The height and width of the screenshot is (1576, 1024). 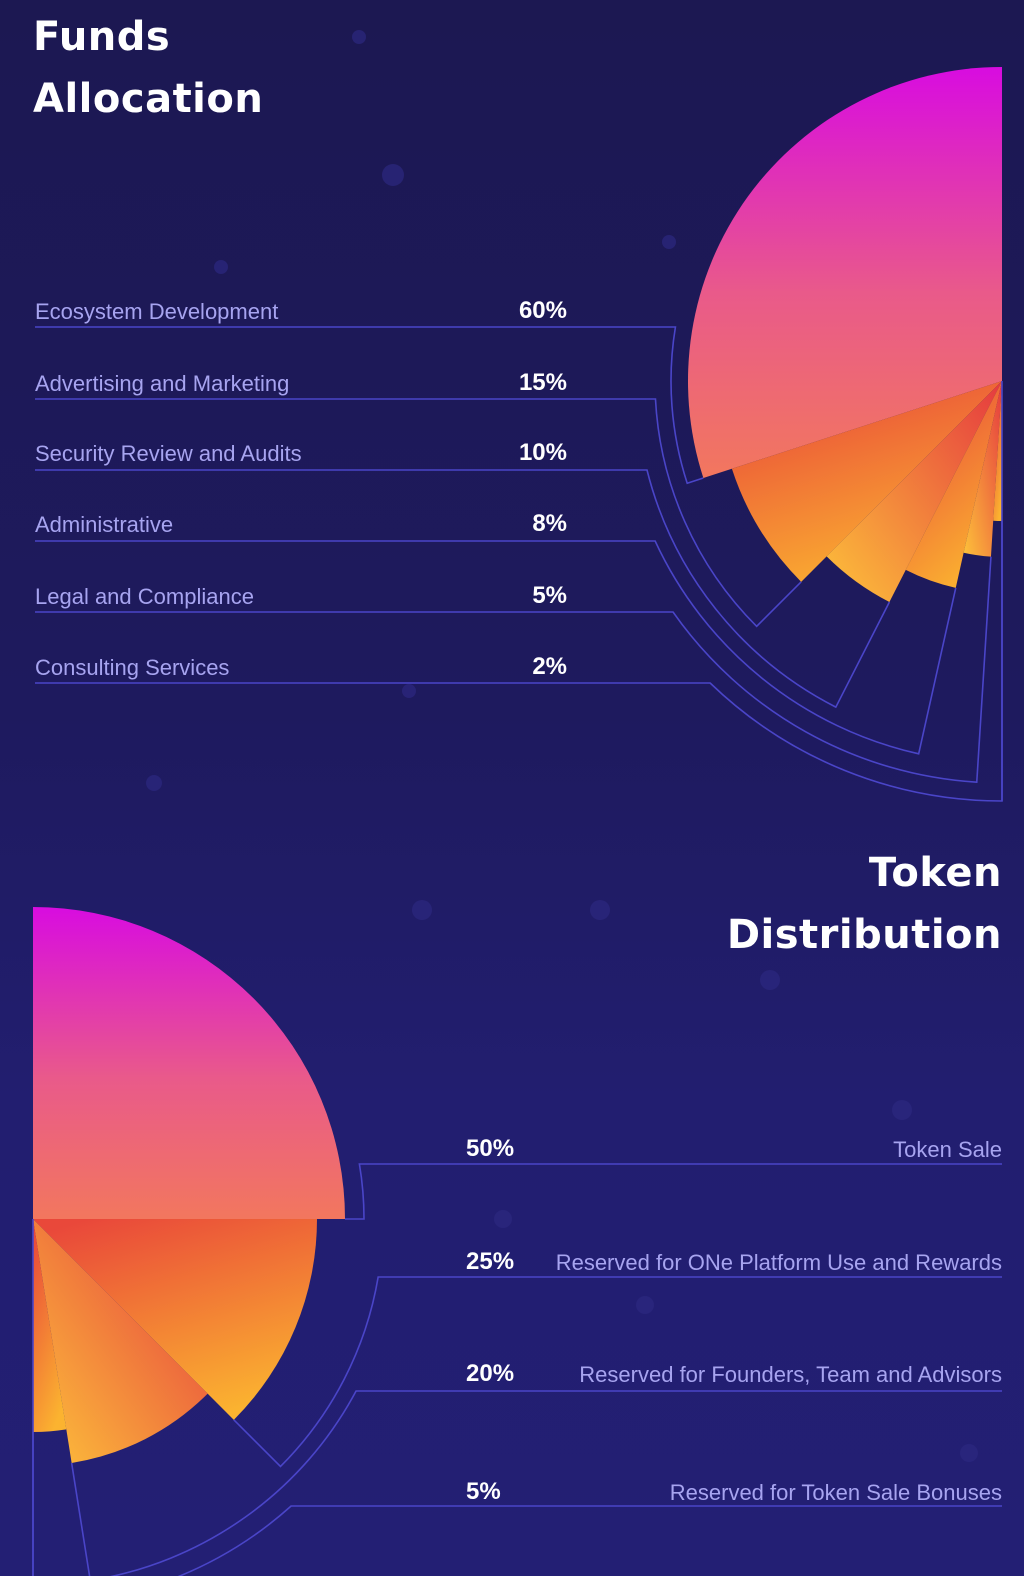 I want to click on value-label: 15%, so click(x=542, y=382).